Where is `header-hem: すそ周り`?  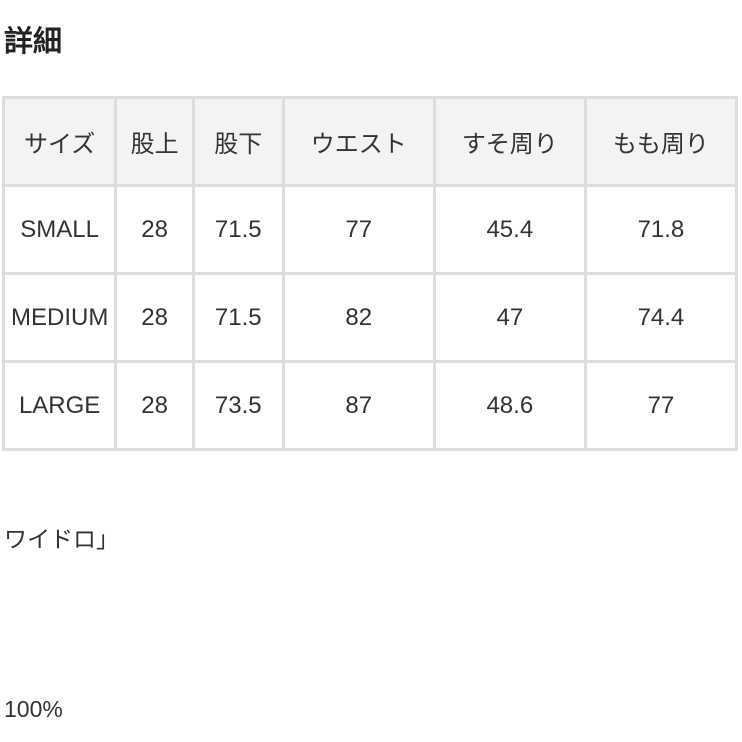 header-hem: すそ周り is located at coordinates (509, 141).